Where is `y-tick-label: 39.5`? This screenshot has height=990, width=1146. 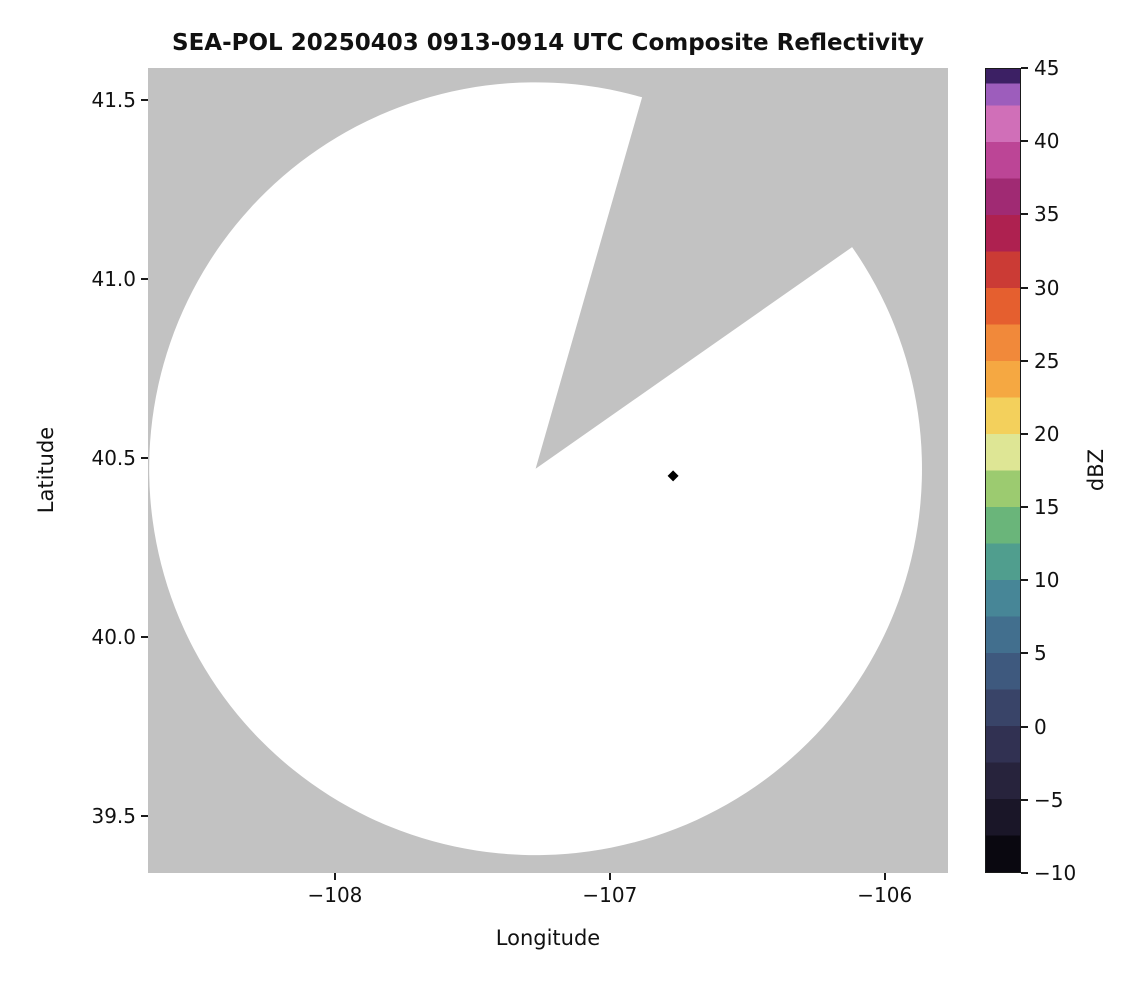
y-tick-label: 39.5 is located at coordinates (113, 815).